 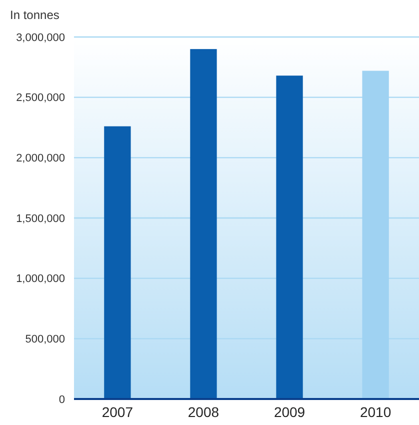 I want to click on y-tick-label: 2,500,000, so click(x=40, y=98).